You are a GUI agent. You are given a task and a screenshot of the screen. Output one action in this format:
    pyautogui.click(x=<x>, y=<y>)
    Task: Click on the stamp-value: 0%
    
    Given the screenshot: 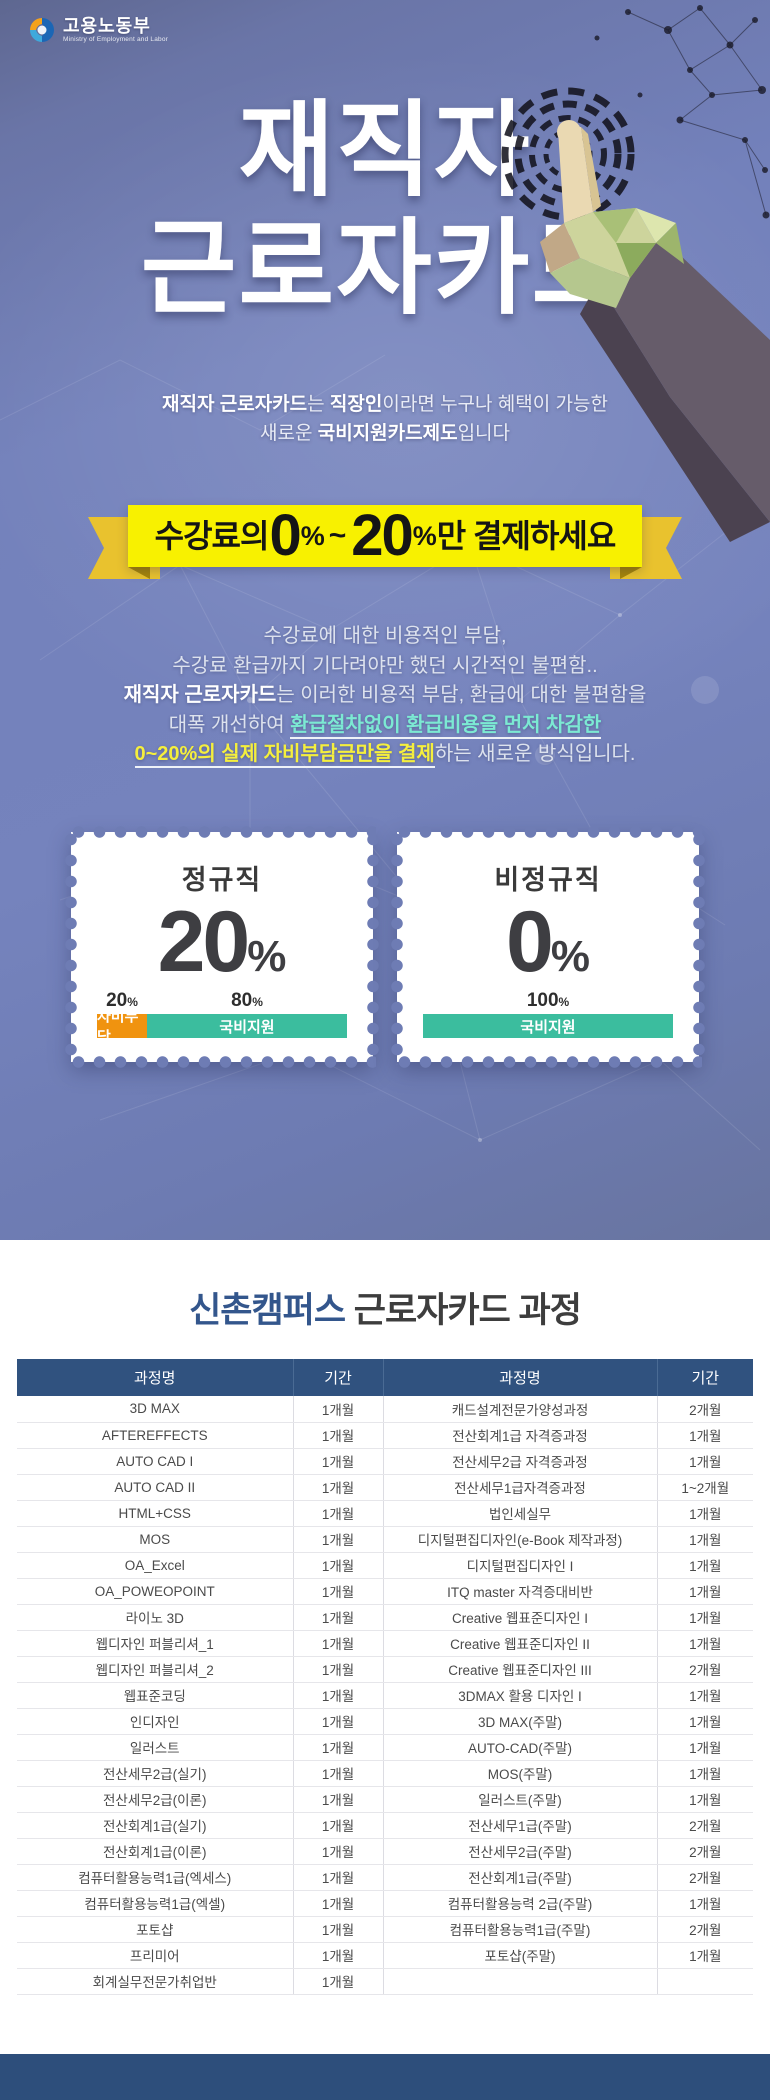 What is the action you would take?
    pyautogui.click(x=548, y=942)
    